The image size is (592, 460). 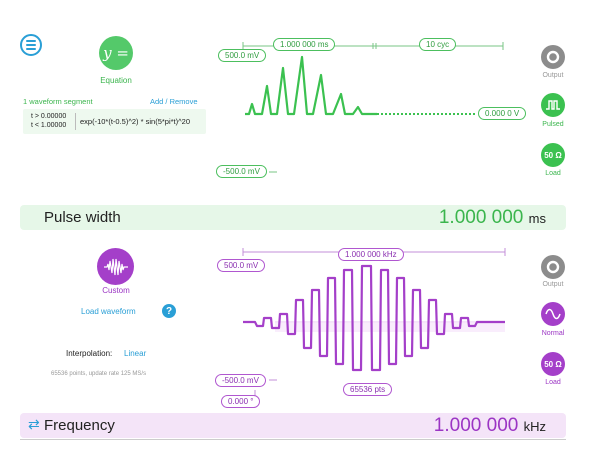 What do you see at coordinates (108, 311) in the screenshot?
I see `load-waveform-link: Load waveform` at bounding box center [108, 311].